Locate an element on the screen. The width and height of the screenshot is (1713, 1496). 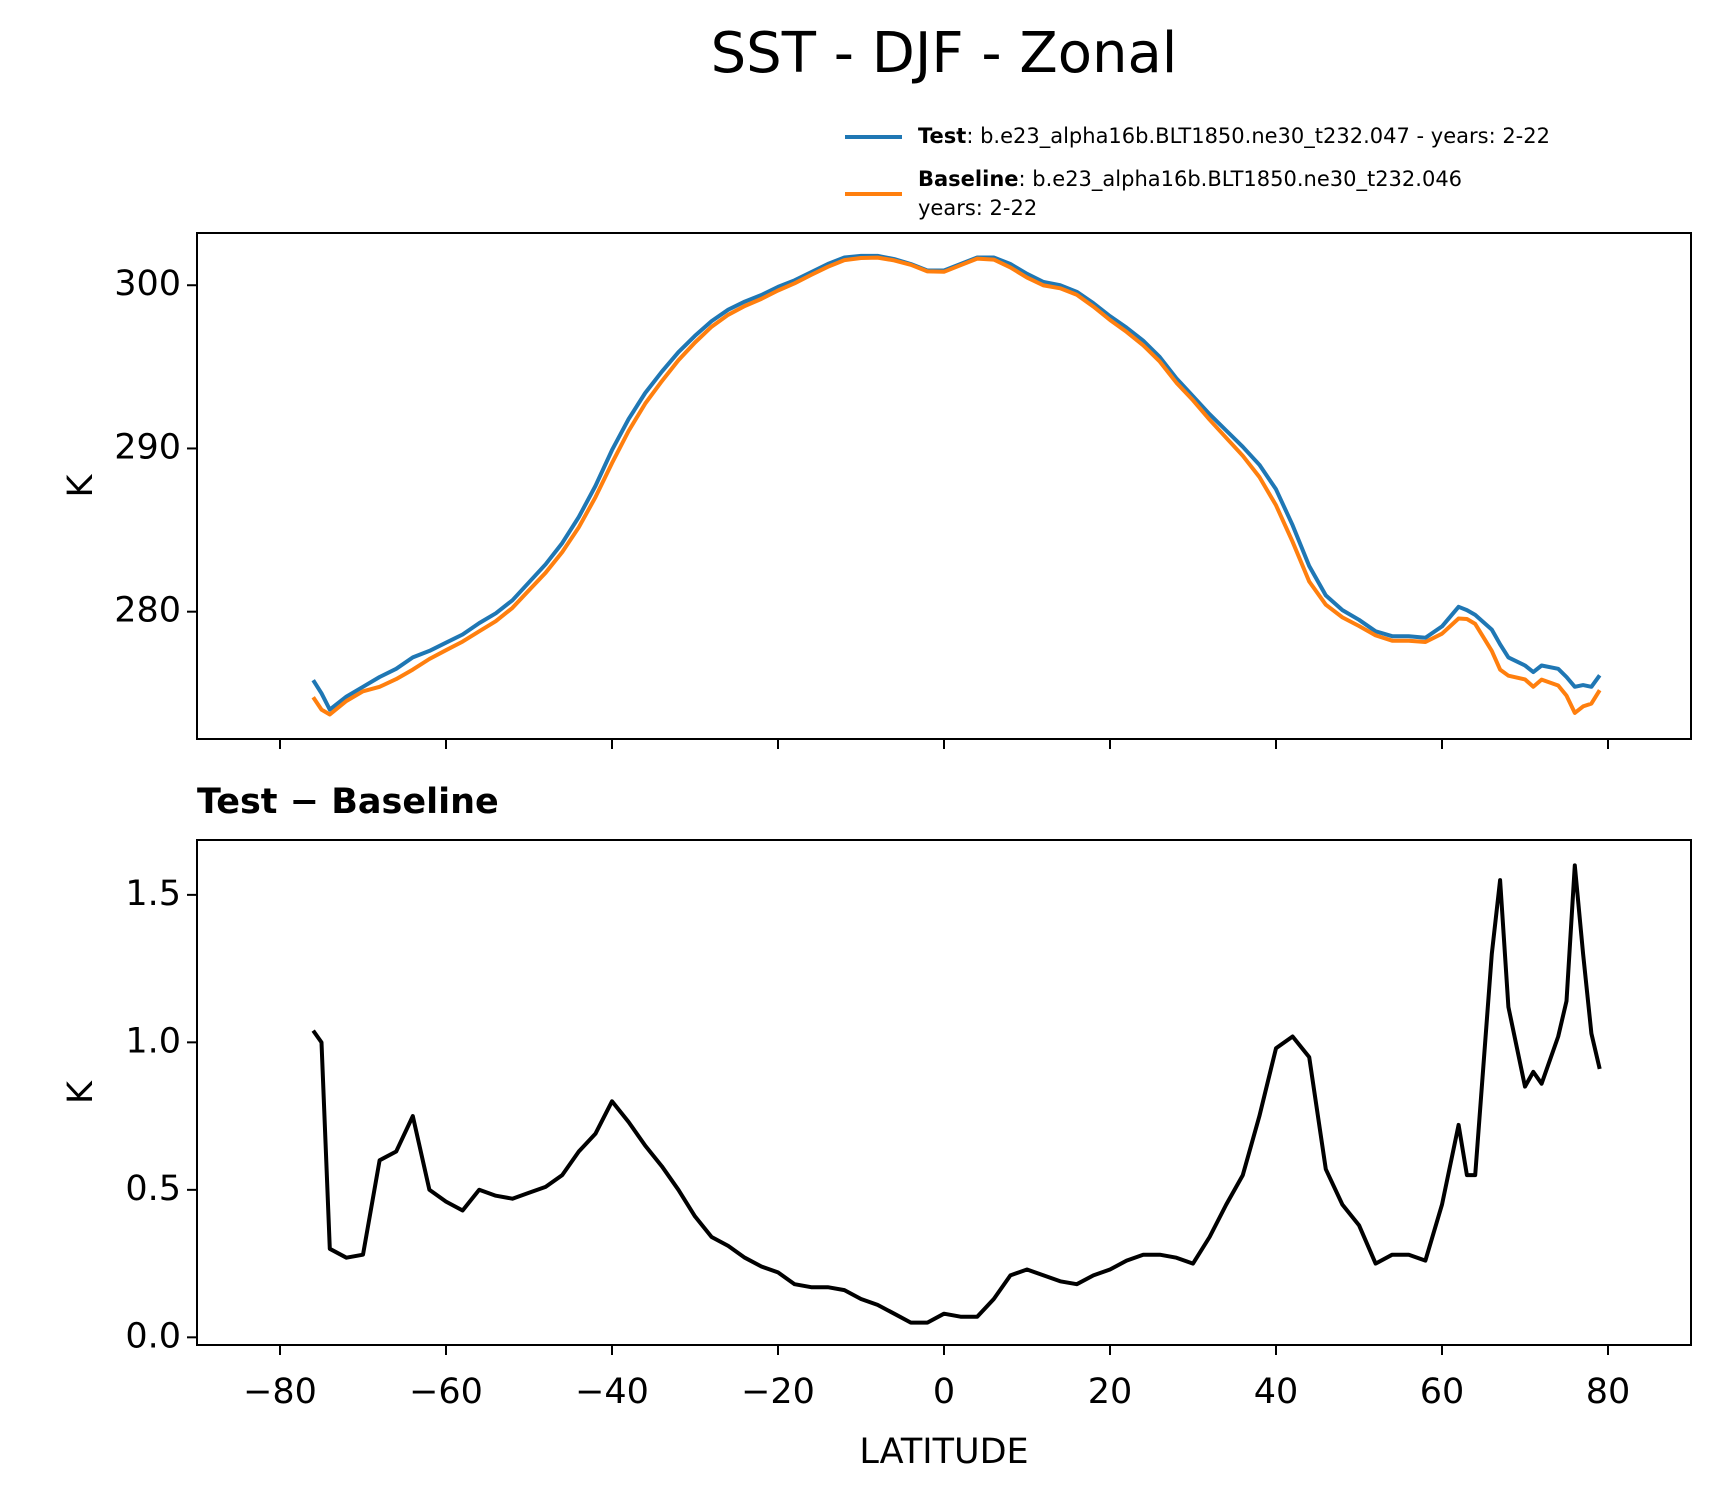
x-tick-label: −20 is located at coordinates (778, 1392).